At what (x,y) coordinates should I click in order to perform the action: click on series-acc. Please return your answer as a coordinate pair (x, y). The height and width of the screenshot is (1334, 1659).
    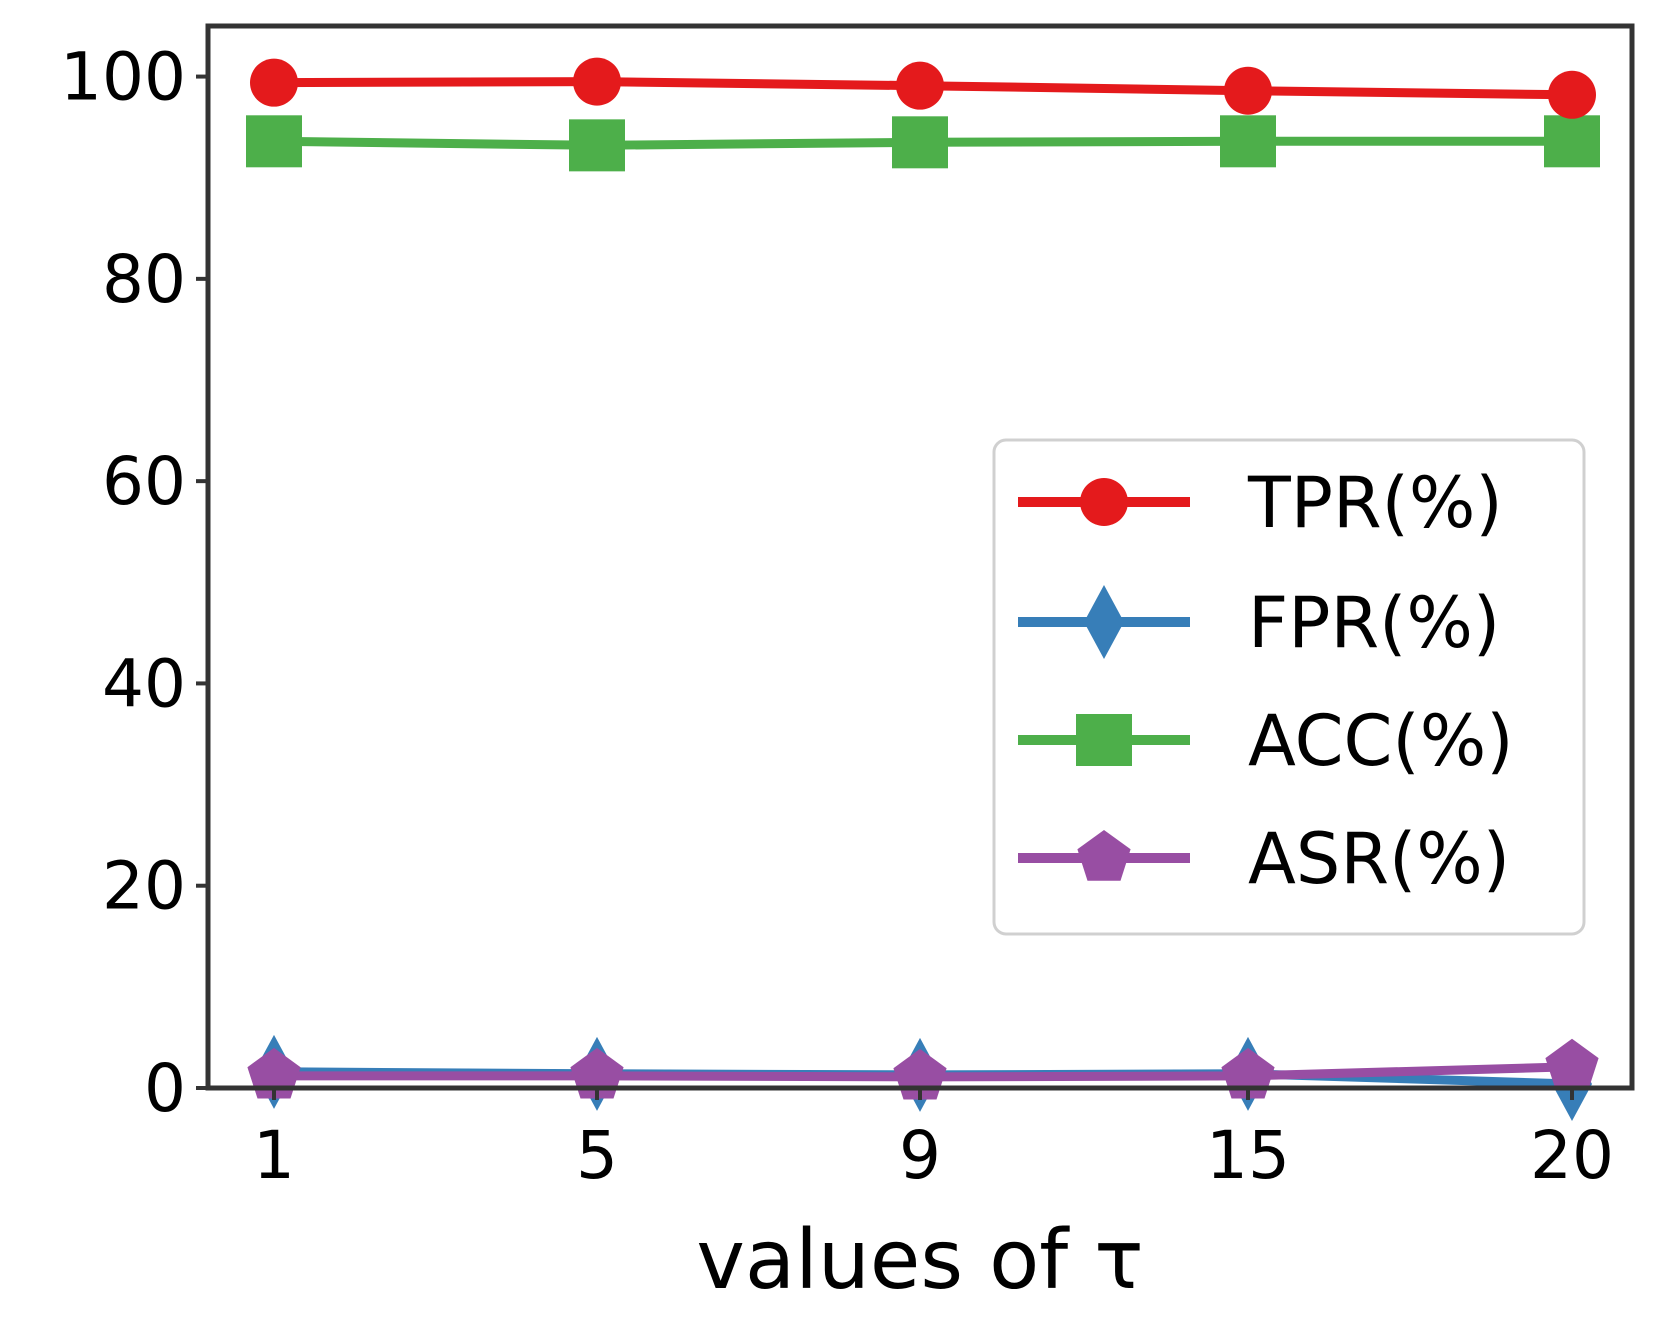
    Looking at the image, I should click on (923, 143).